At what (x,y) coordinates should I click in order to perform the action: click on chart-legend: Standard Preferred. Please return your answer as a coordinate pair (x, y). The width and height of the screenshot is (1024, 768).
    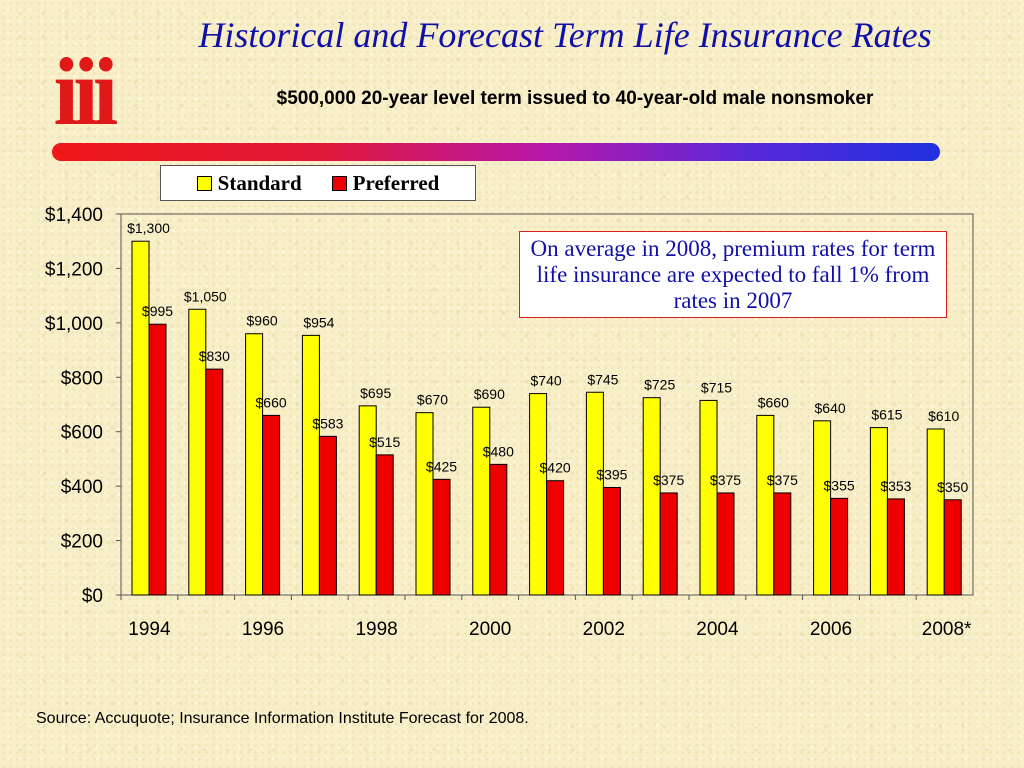
    Looking at the image, I should click on (318, 183).